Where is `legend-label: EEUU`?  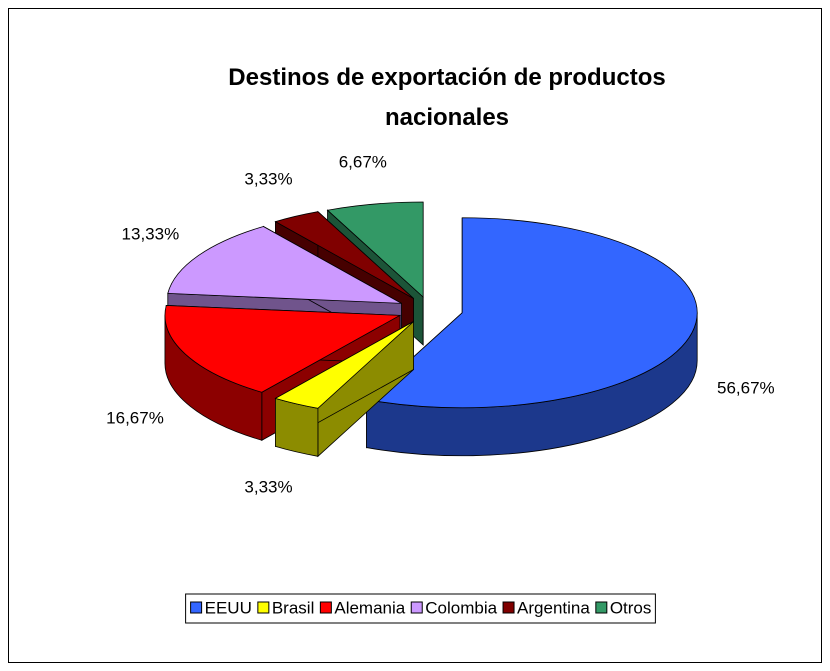
legend-label: EEUU is located at coordinates (228, 607).